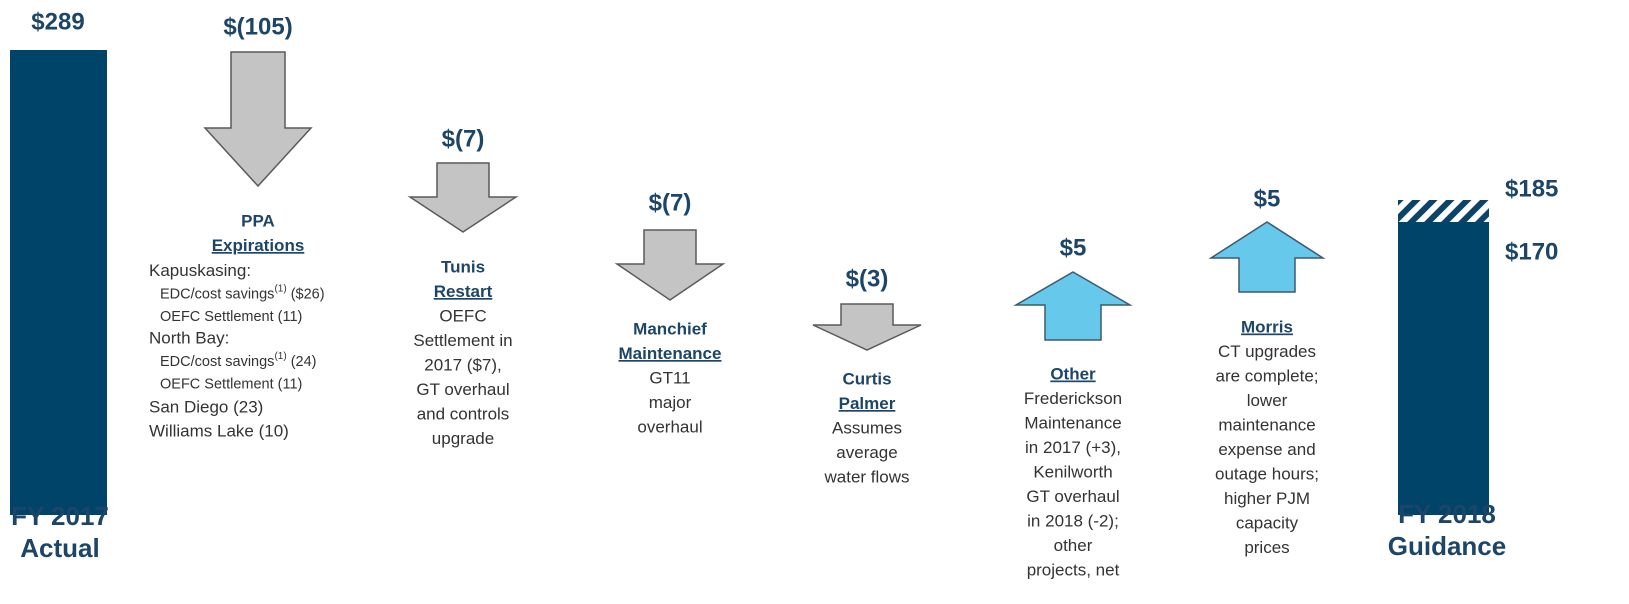 This screenshot has width=1629, height=604. What do you see at coordinates (258, 220) in the screenshot?
I see `step-heading: PPA` at bounding box center [258, 220].